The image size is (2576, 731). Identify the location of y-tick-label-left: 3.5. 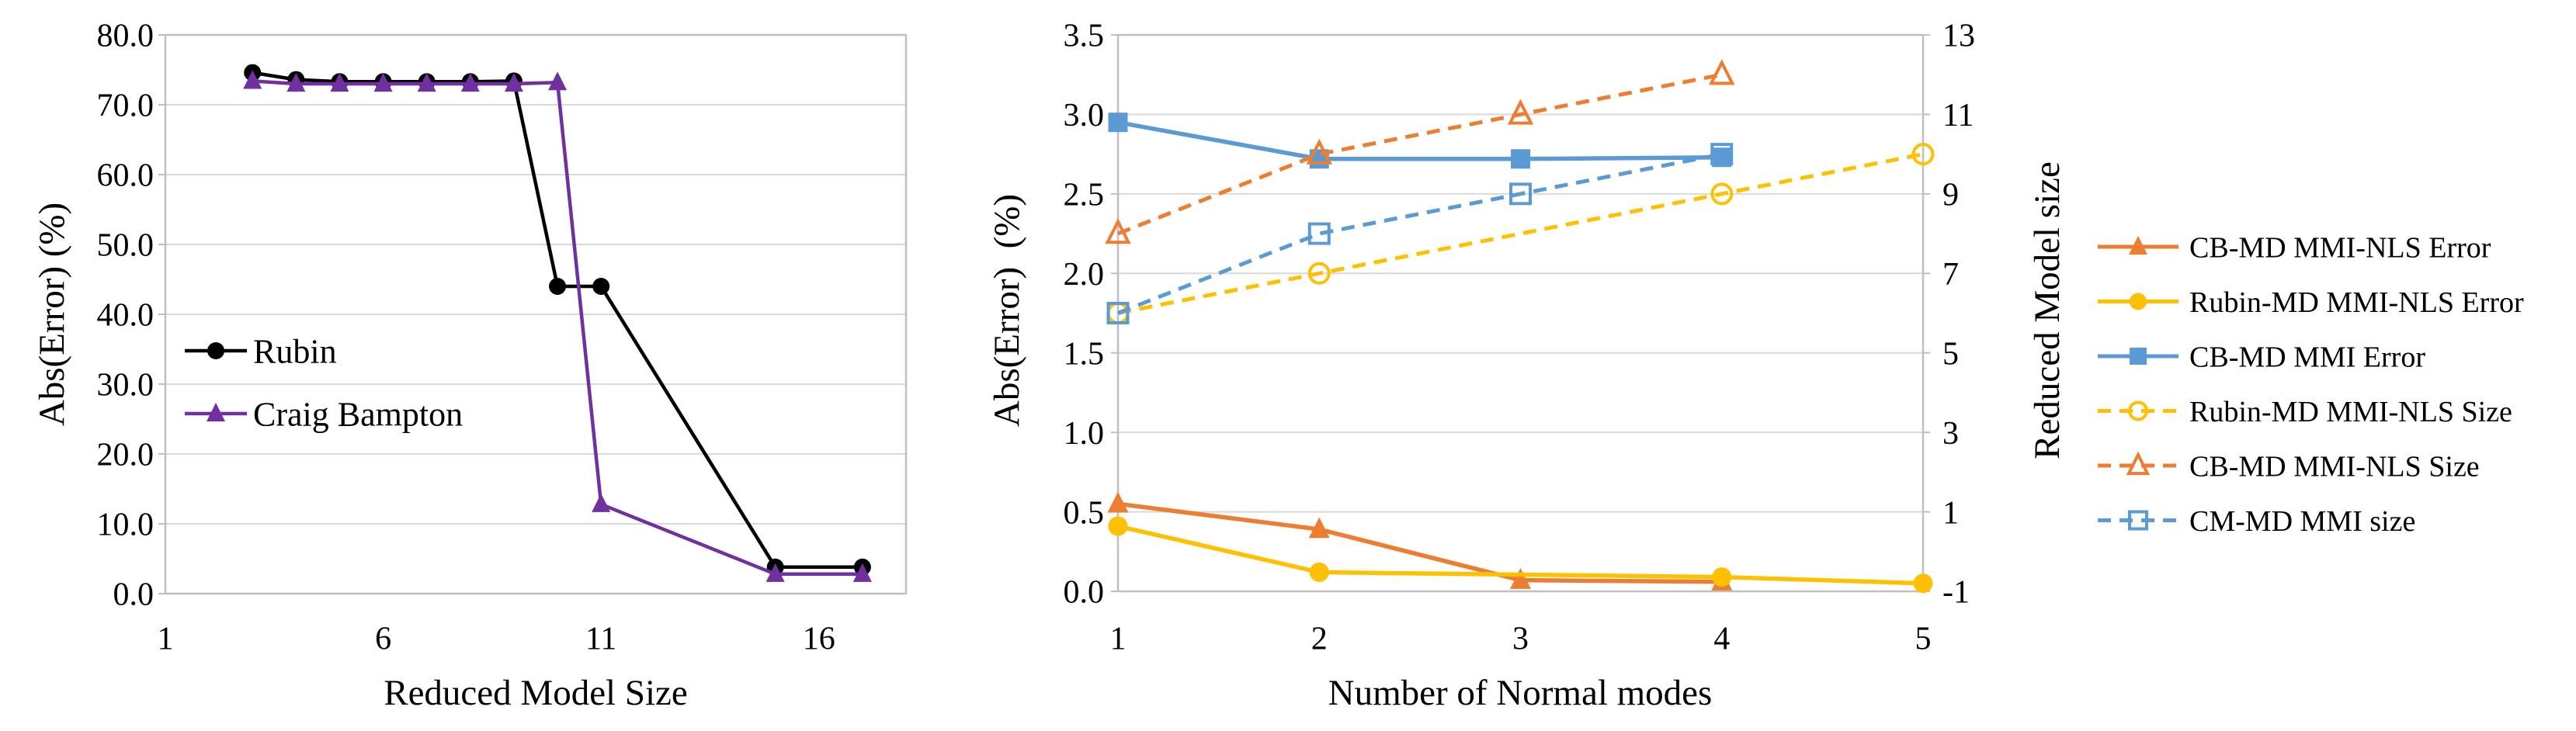
(1084, 36).